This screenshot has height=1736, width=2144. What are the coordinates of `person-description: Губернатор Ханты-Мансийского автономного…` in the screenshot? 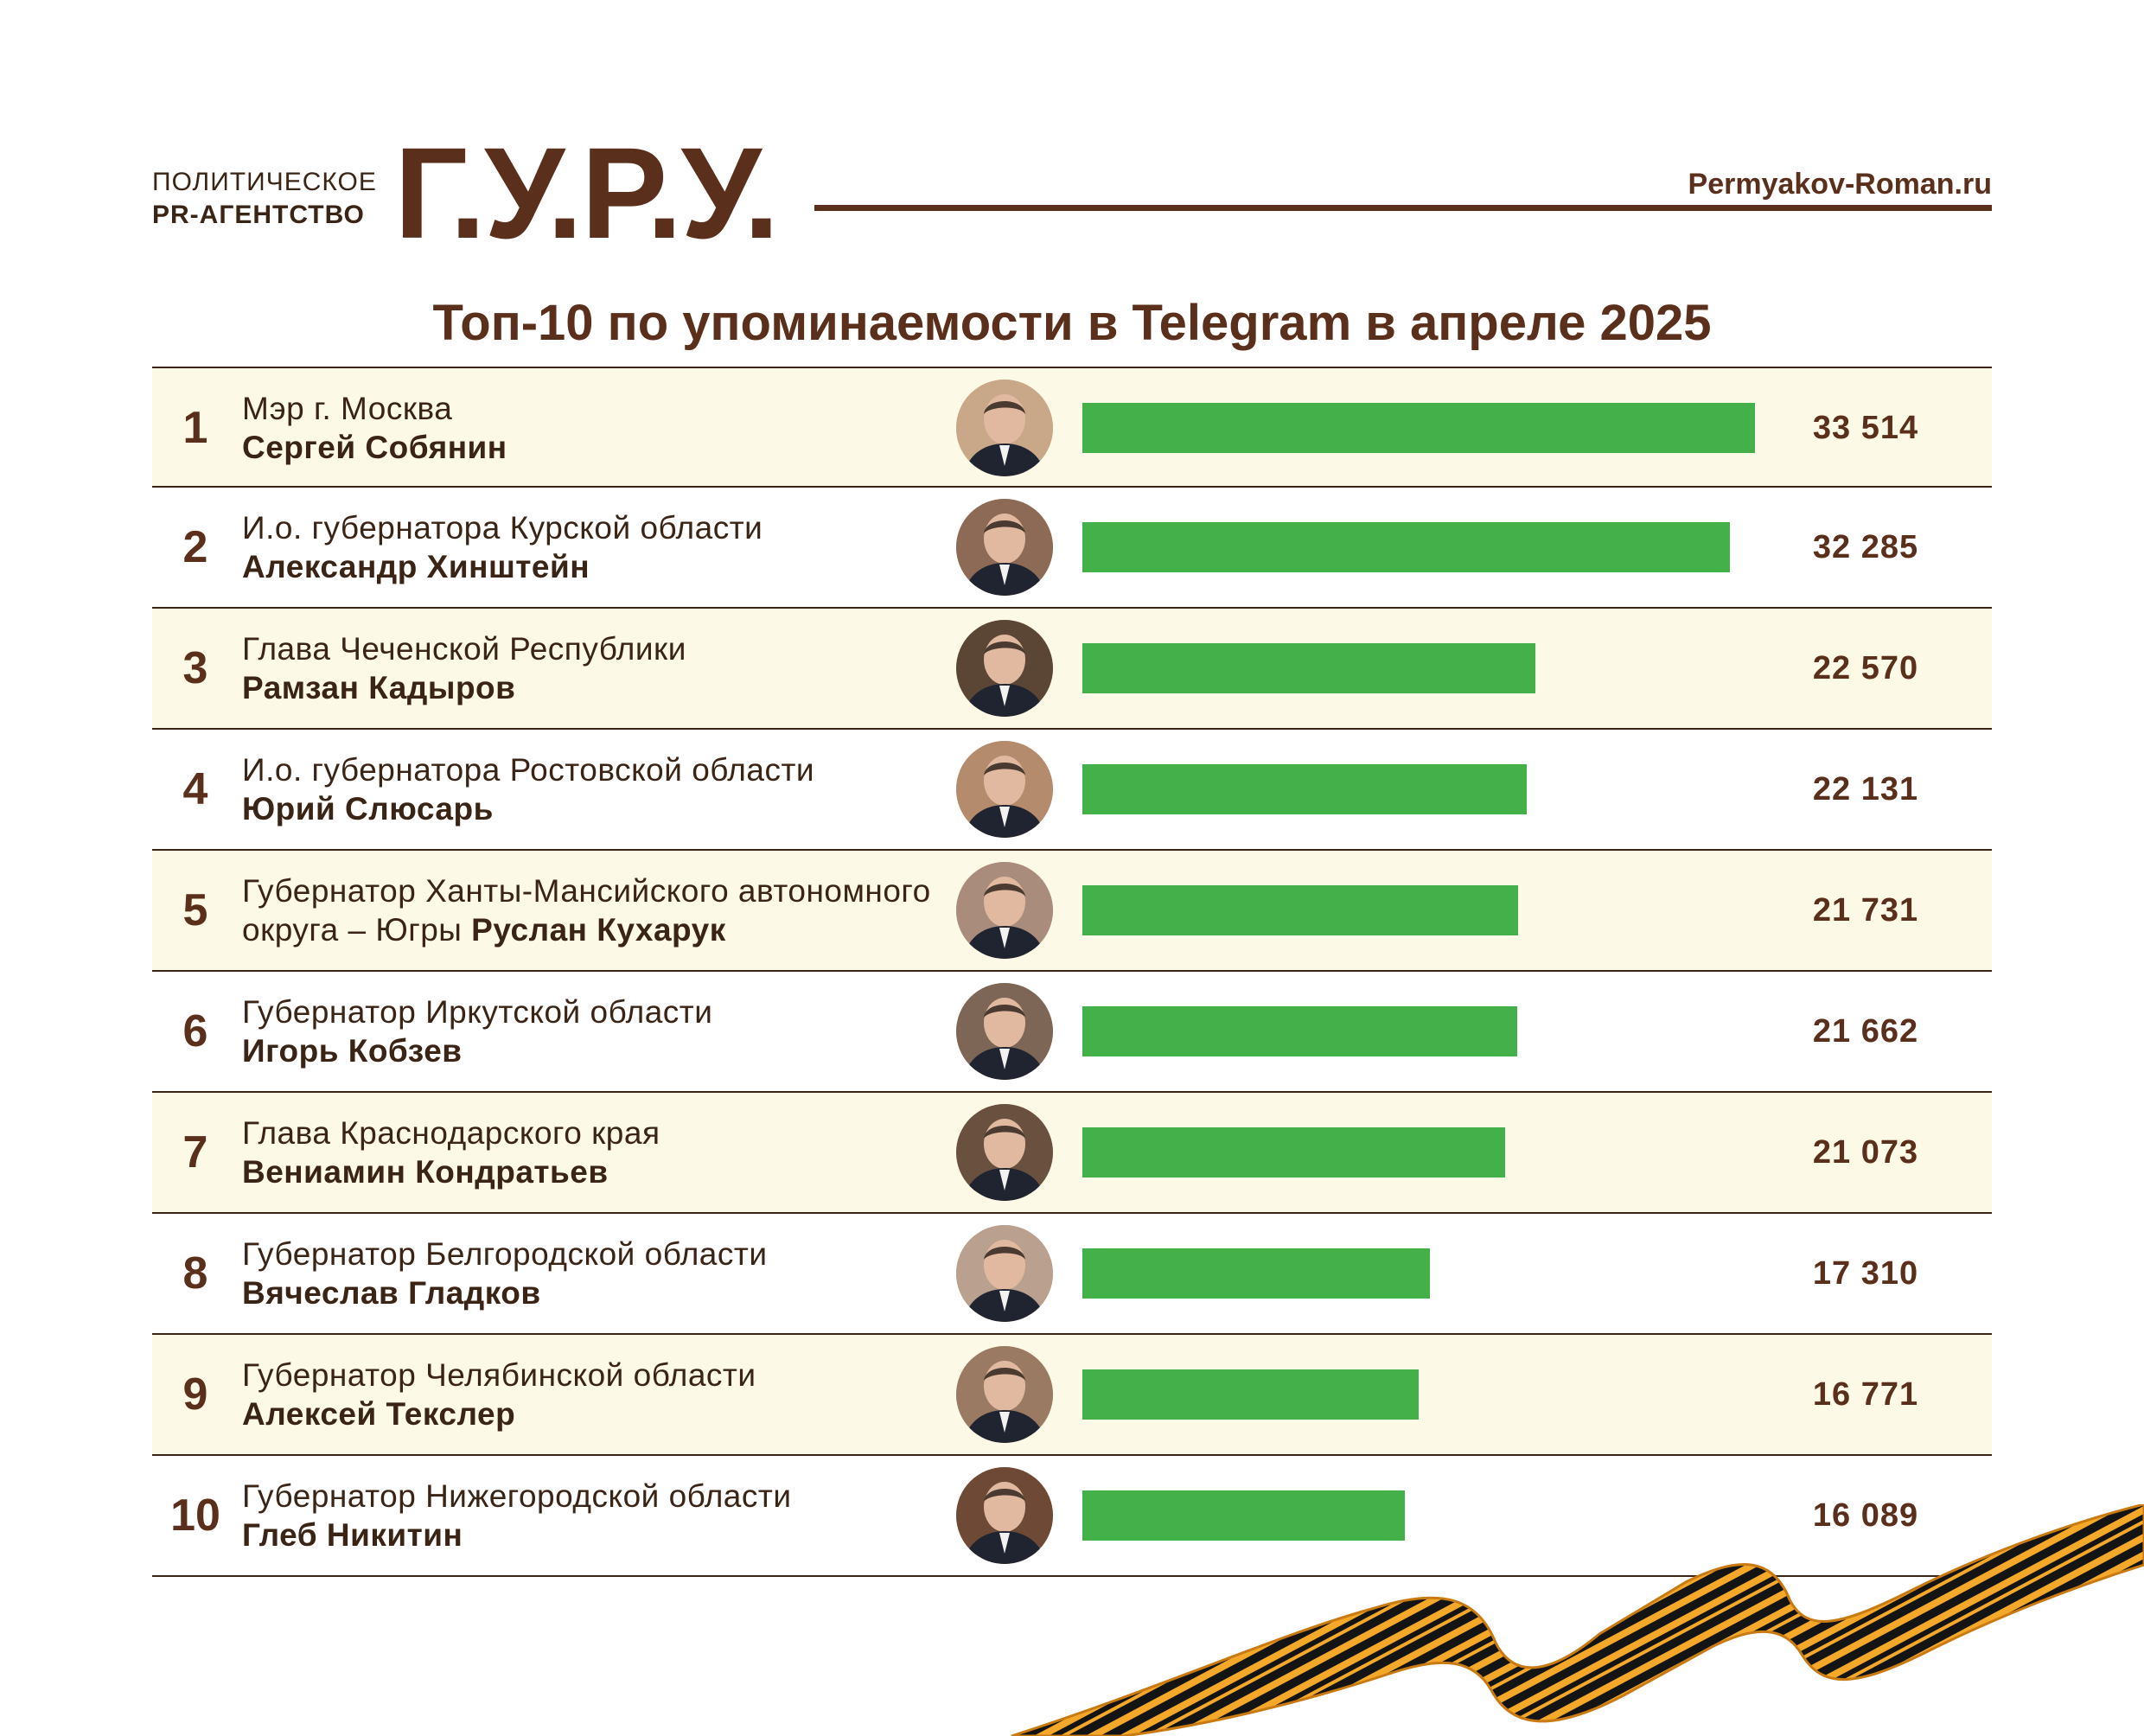 It's located at (614, 910).